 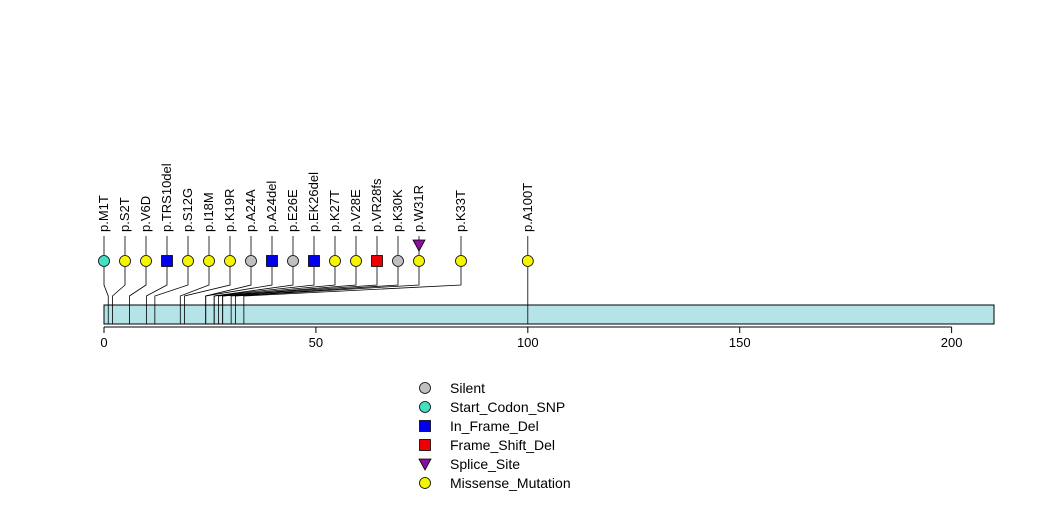 I want to click on mutation-label-3: p.V6D, so click(x=145, y=214).